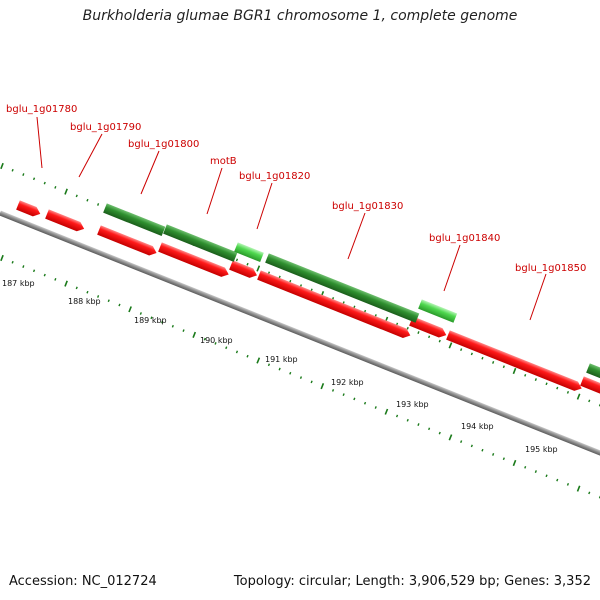  Describe the element at coordinates (477, 426) in the screenshot. I see `scale-label: 194 kbp` at that location.